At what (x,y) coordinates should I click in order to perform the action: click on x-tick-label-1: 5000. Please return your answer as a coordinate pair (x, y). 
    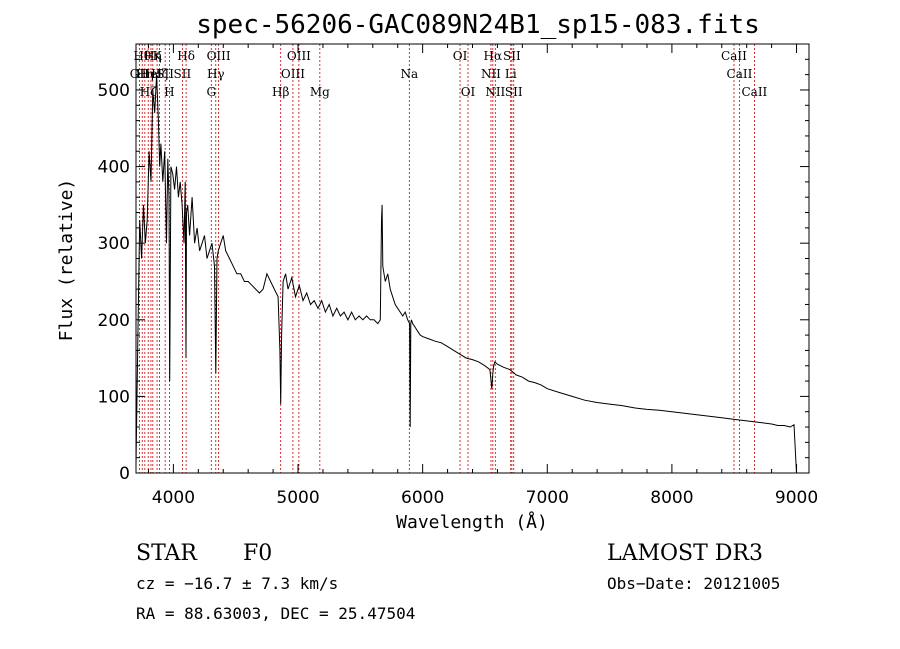
    Looking at the image, I should click on (297, 498).